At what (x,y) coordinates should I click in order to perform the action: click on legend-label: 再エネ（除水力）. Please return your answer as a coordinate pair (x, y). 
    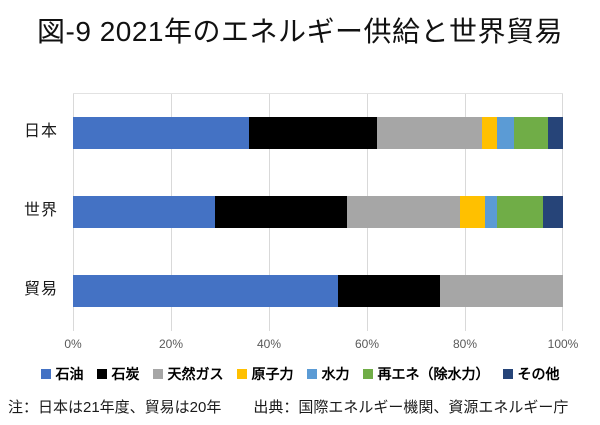
    Looking at the image, I should click on (433, 374).